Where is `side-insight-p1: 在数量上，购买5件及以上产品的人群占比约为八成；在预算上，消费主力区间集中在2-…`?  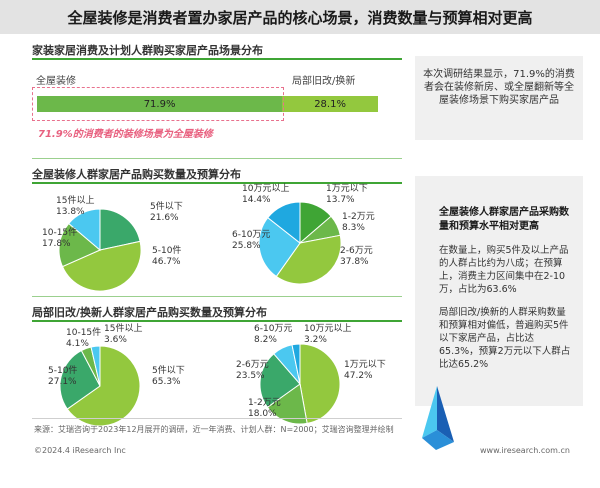 side-insight-p1: 在数量上，购买5件及以上产品的人群占比约为八成；在预算上，消费主力区间集中在2-… is located at coordinates (504, 270).